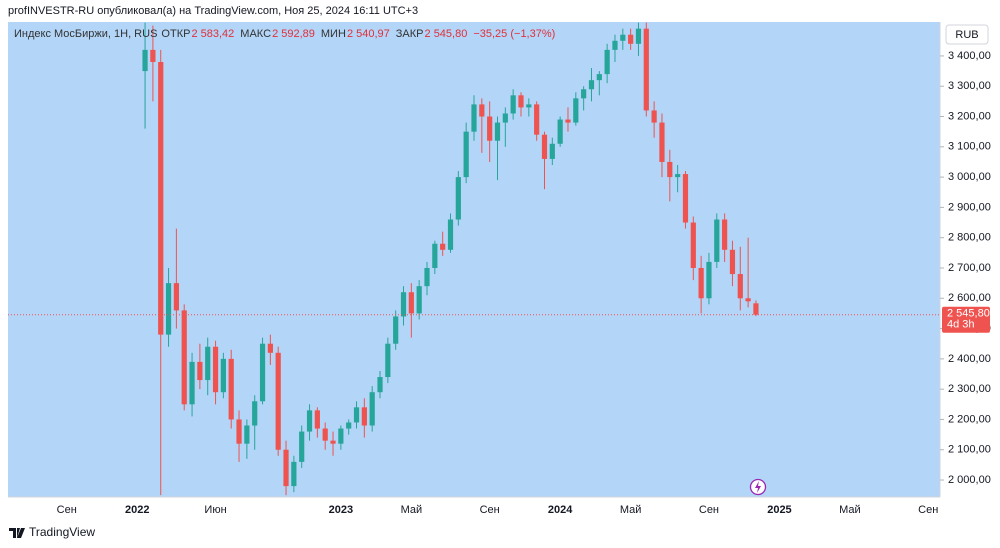 This screenshot has width=1000, height=548. What do you see at coordinates (255, 34) in the screenshot?
I see `legend-label: МАКС` at bounding box center [255, 34].